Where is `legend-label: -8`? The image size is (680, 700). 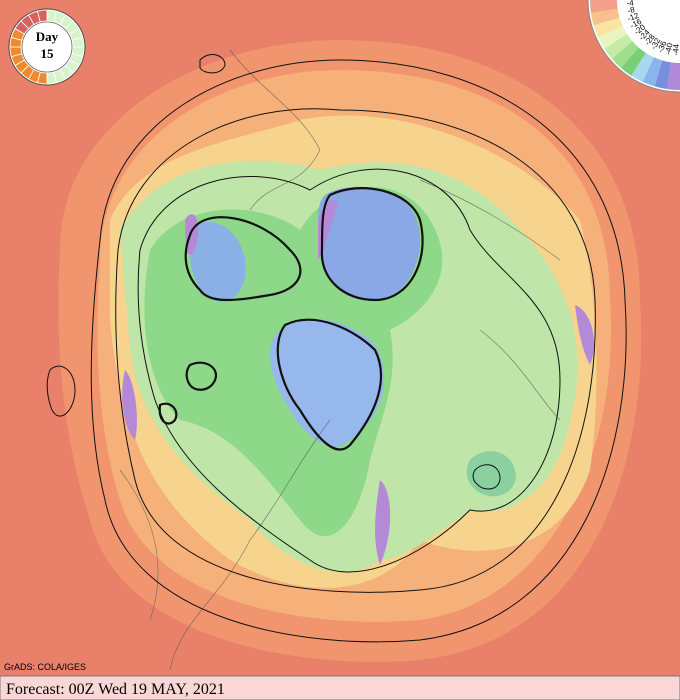 legend-label: -8 is located at coordinates (631, 10).